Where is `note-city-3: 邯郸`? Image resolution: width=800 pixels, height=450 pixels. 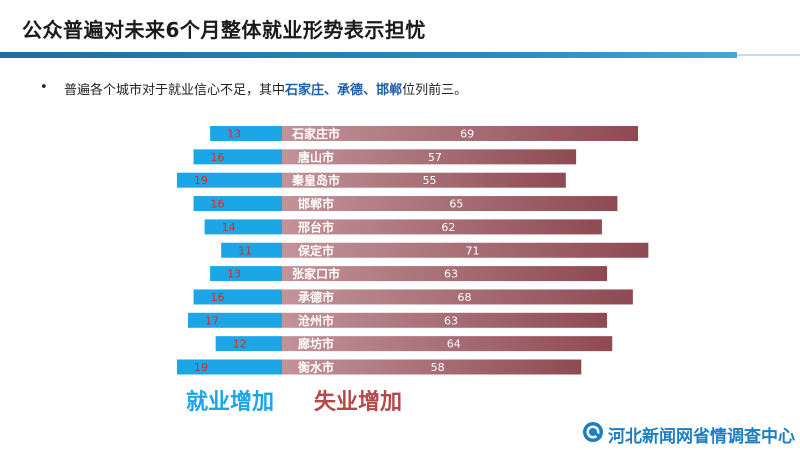 note-city-3: 邯郸 is located at coordinates (389, 90).